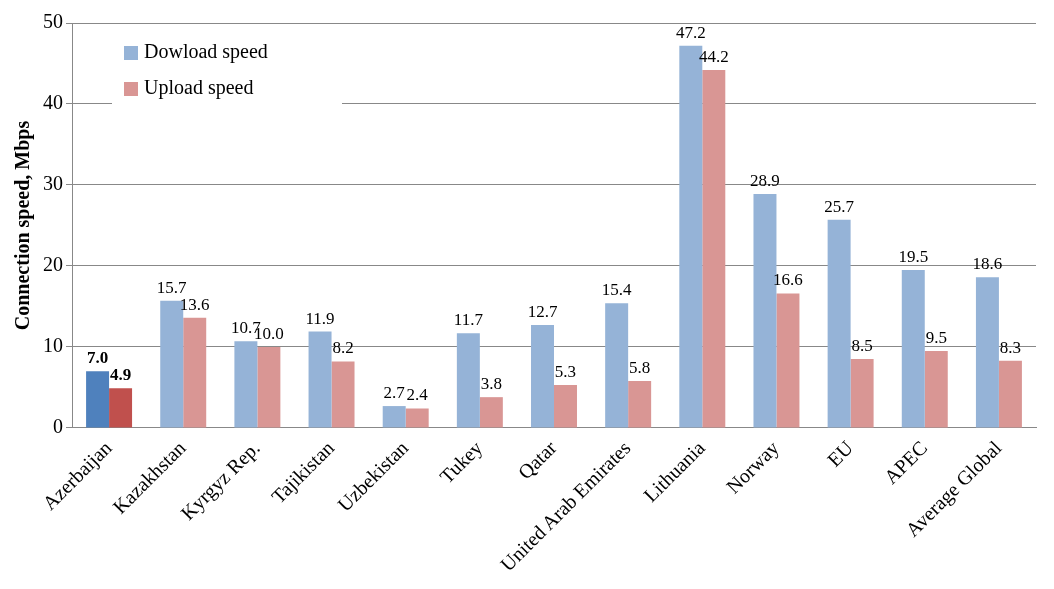  What do you see at coordinates (936, 337) in the screenshot?
I see `data-label: 9.5` at bounding box center [936, 337].